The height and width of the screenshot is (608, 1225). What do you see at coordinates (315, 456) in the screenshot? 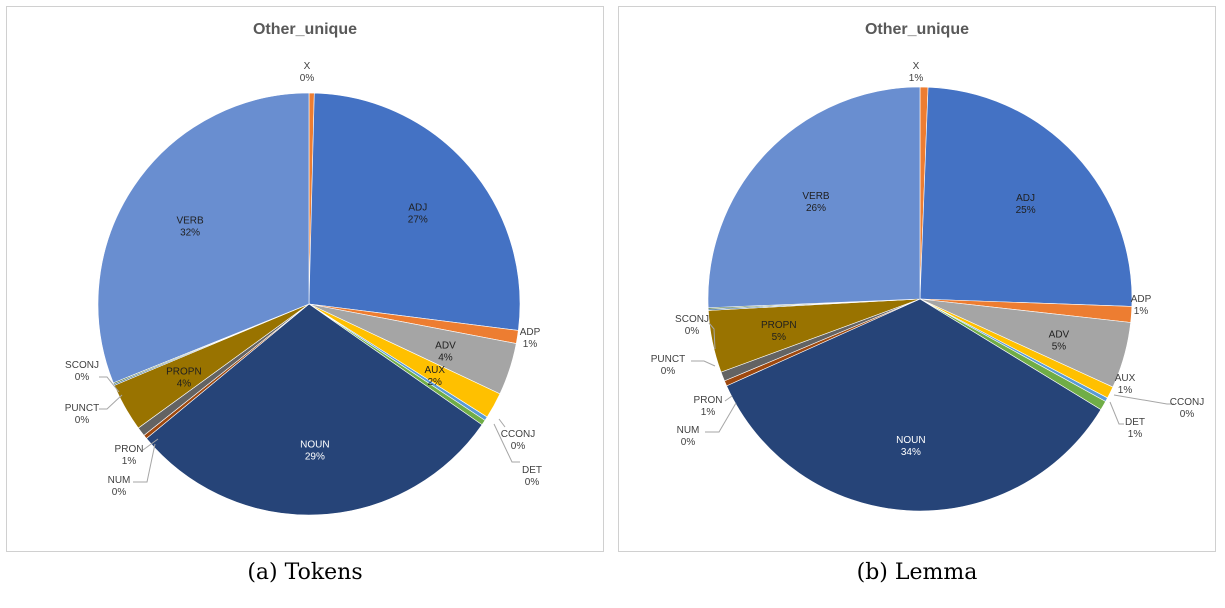
I see `slice-percent-noun: 29%` at bounding box center [315, 456].